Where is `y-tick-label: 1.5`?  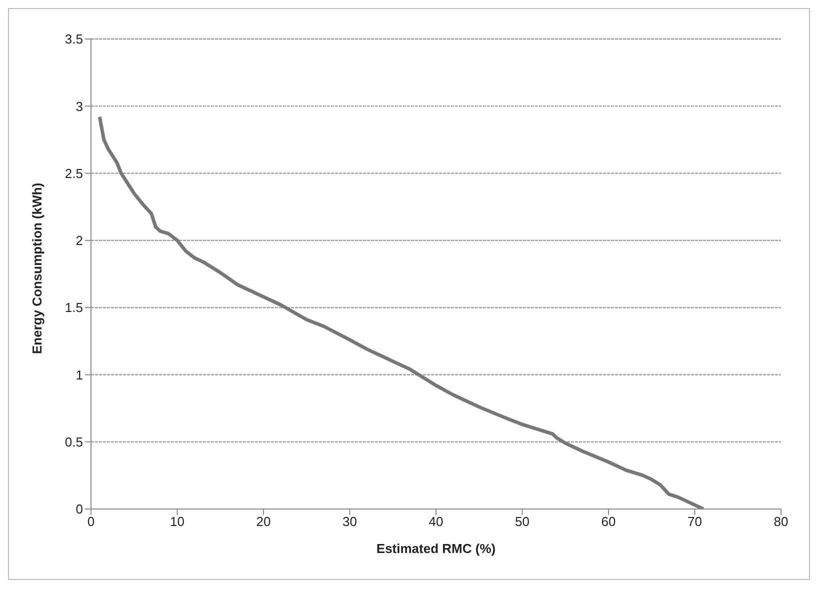 y-tick-label: 1.5 is located at coordinates (73, 308).